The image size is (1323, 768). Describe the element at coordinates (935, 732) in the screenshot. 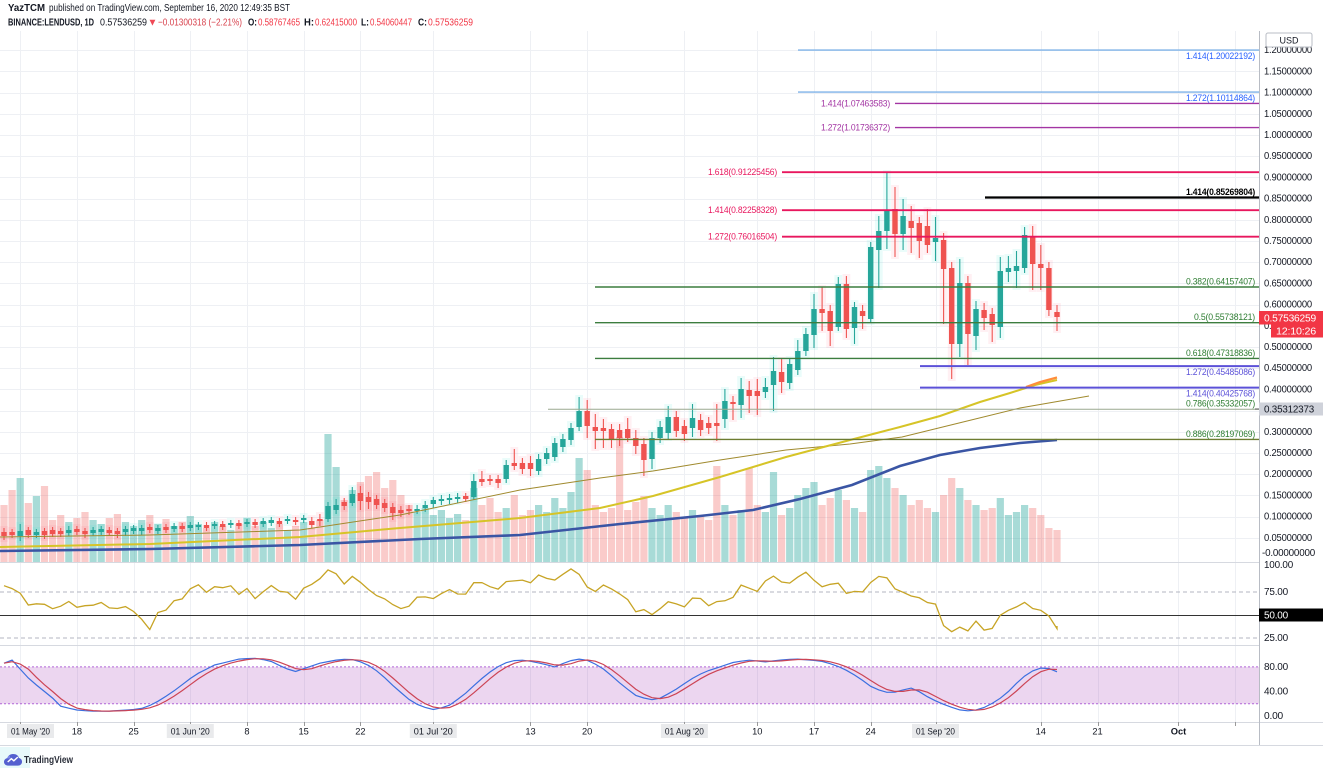

I see `svg-text: 01 Sep '20` at that location.